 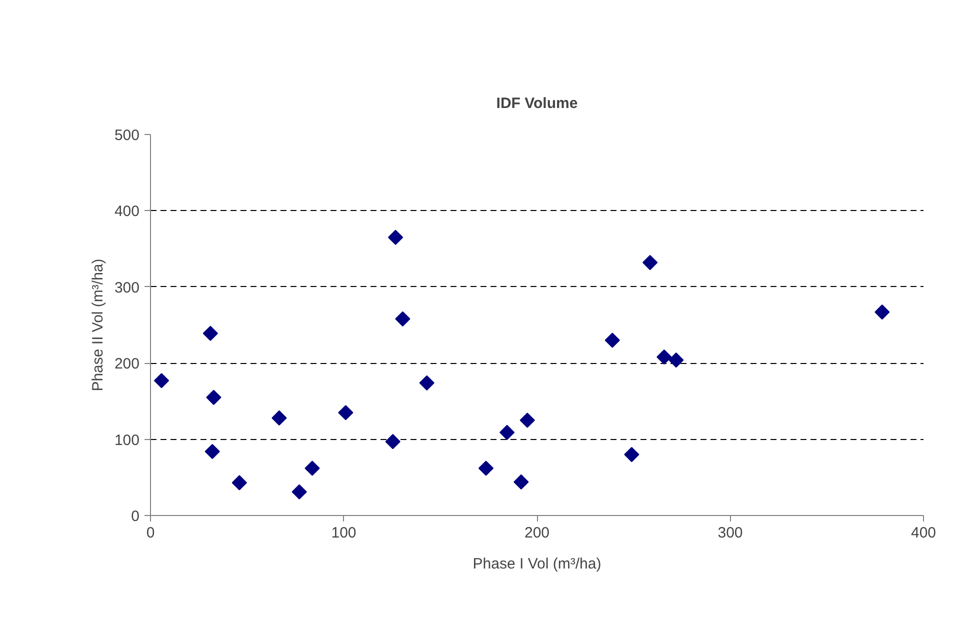 What do you see at coordinates (127, 287) in the screenshot?
I see `y-tick-label: 300` at bounding box center [127, 287].